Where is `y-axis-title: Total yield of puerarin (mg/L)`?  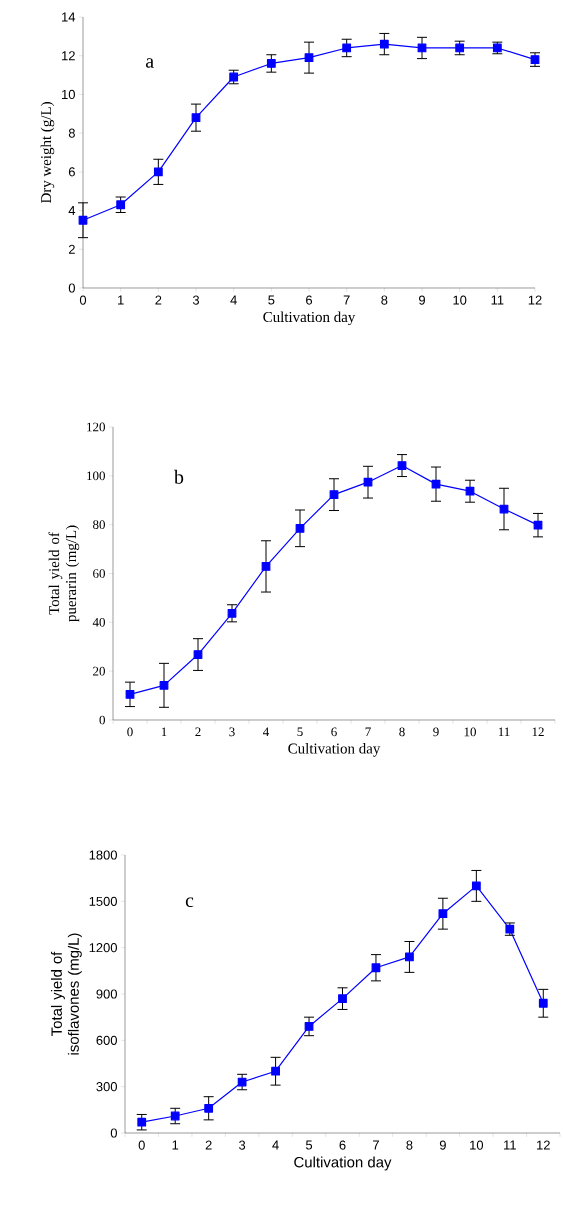 y-axis-title: Total yield of puerarin (mg/L) is located at coordinates (64, 573).